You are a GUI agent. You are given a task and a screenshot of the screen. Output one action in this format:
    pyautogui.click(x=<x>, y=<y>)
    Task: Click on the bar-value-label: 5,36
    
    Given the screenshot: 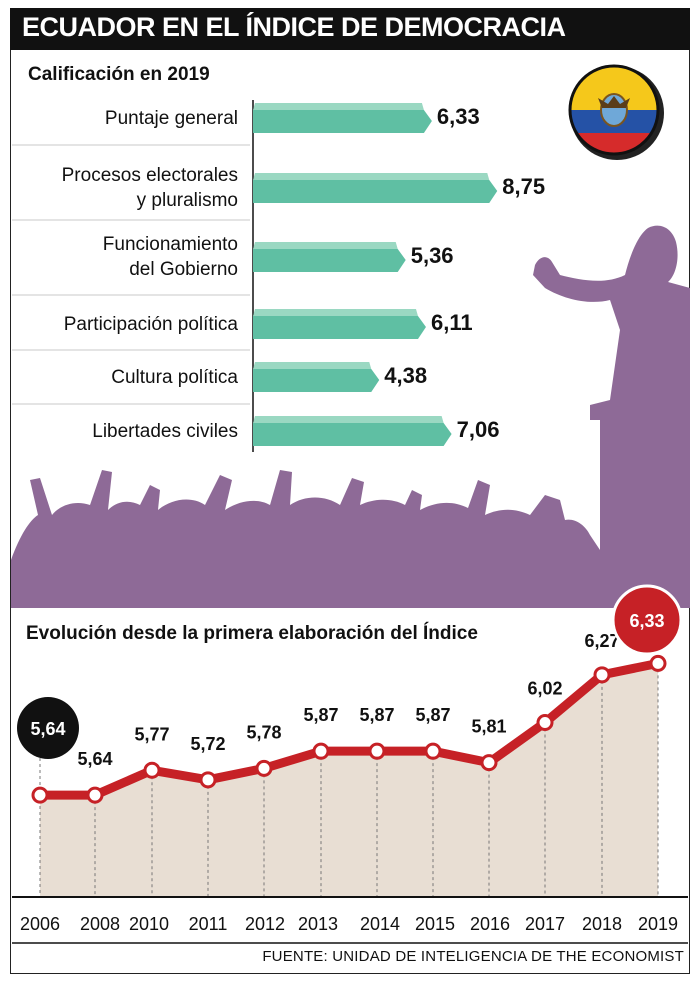 What is the action you would take?
    pyautogui.click(x=432, y=255)
    